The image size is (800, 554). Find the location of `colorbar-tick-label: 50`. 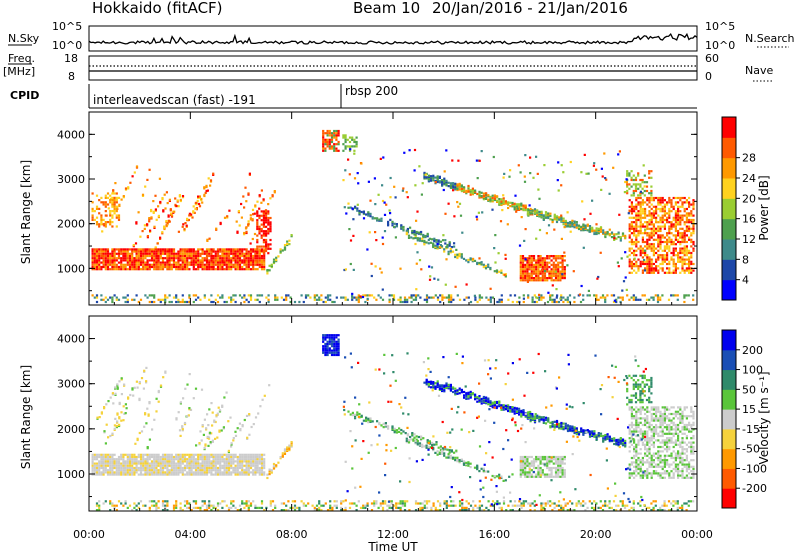

colorbar-tick-label: 50 is located at coordinates (749, 389).